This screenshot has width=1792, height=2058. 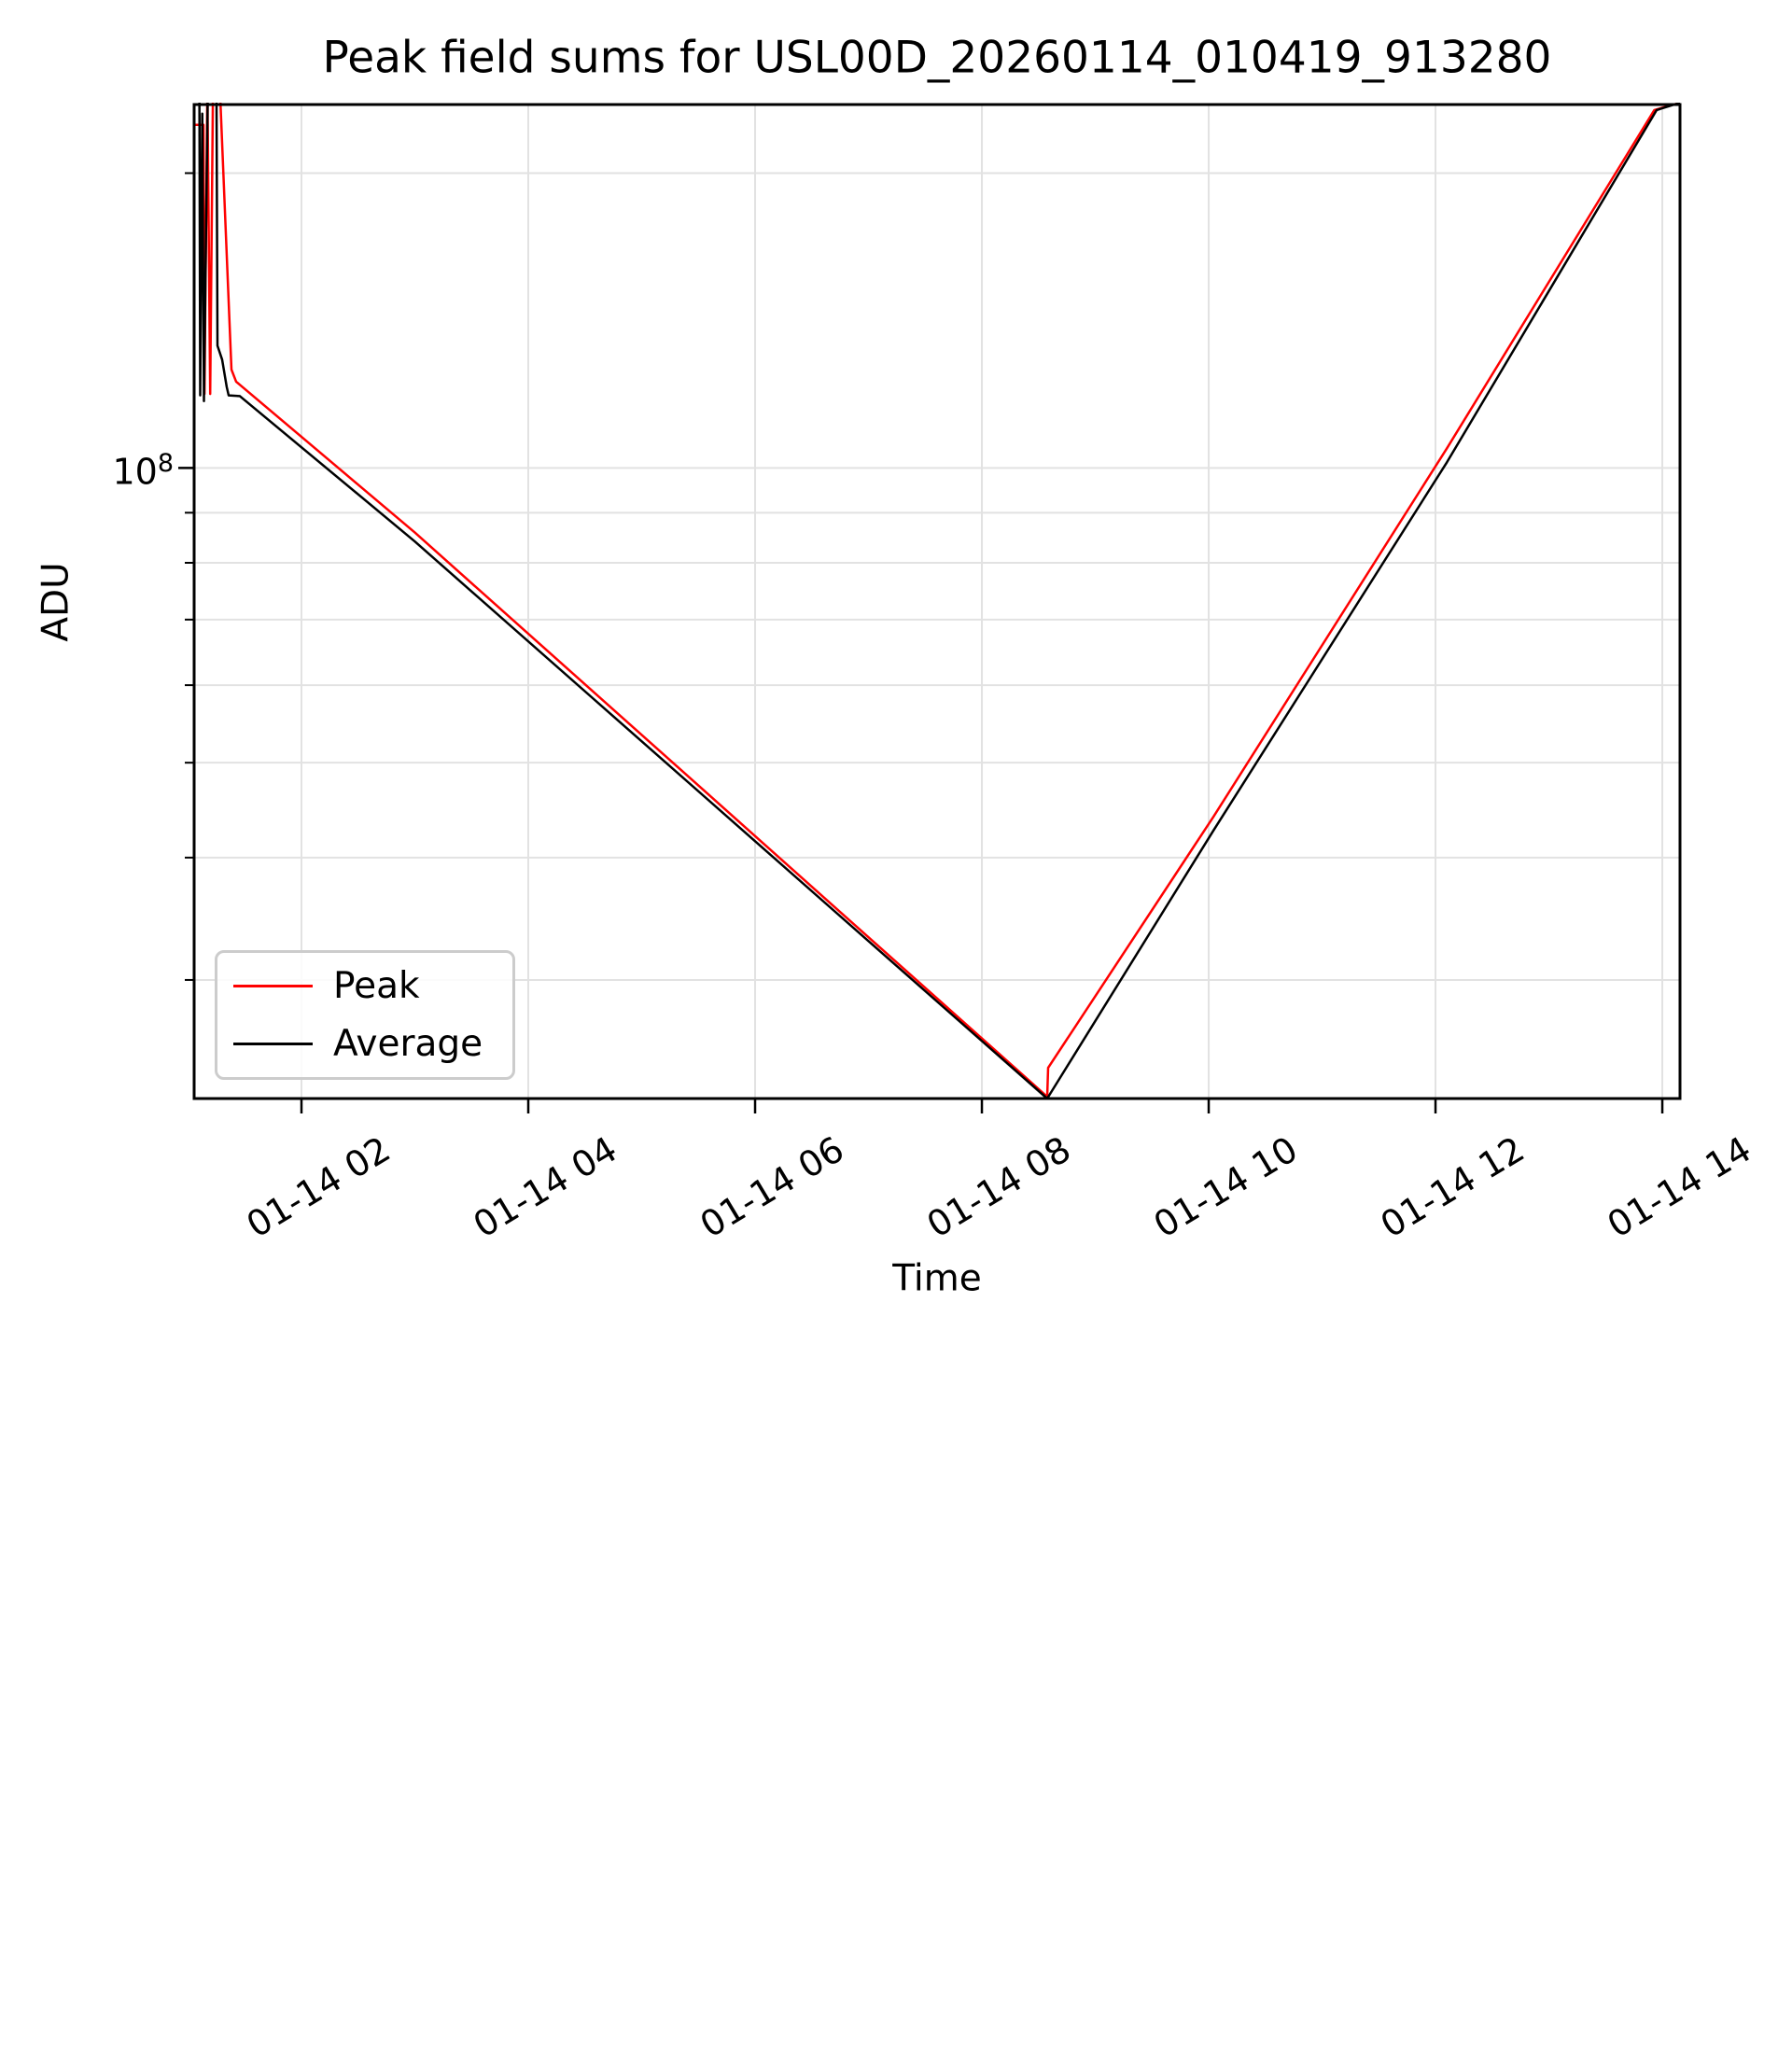 I want to click on legend-entry: Average, so click(x=372, y=1044).